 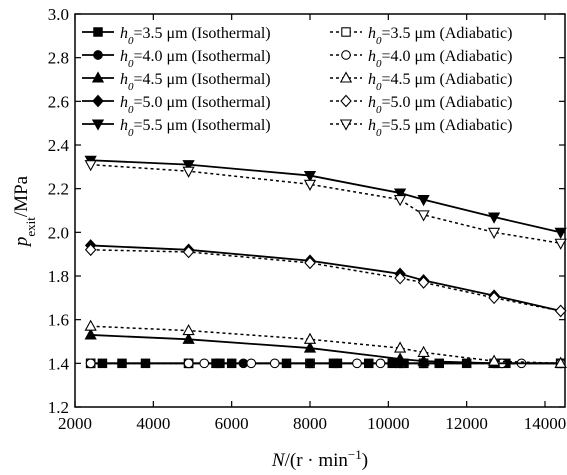 What do you see at coordinates (466, 423) in the screenshot?
I see `x-tick-label: 12000` at bounding box center [466, 423].